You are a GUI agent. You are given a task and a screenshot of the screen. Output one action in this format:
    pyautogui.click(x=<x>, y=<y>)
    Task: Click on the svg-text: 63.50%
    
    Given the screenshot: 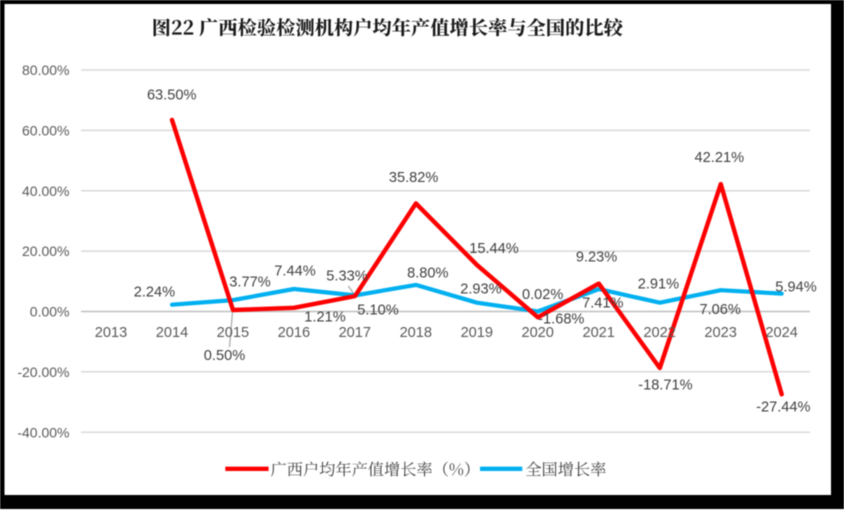 What is the action you would take?
    pyautogui.click(x=172, y=95)
    